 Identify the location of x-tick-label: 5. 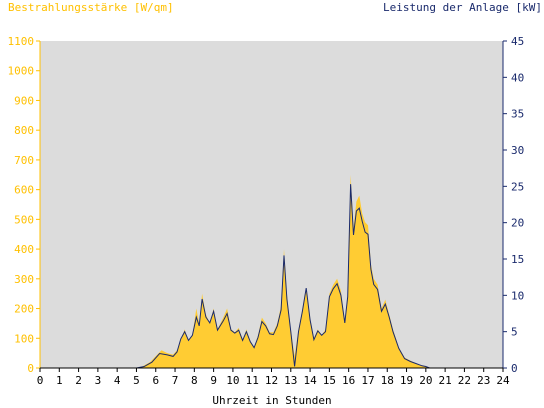
(136, 380).